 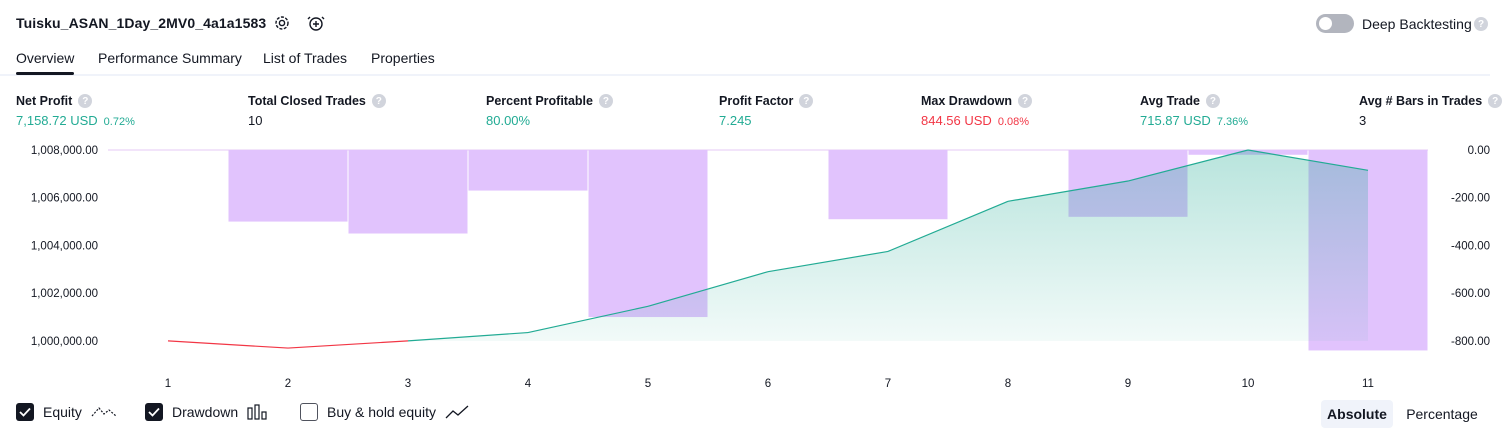 I want to click on left-axis-tick-label: 1,008,000.00, so click(x=64, y=151).